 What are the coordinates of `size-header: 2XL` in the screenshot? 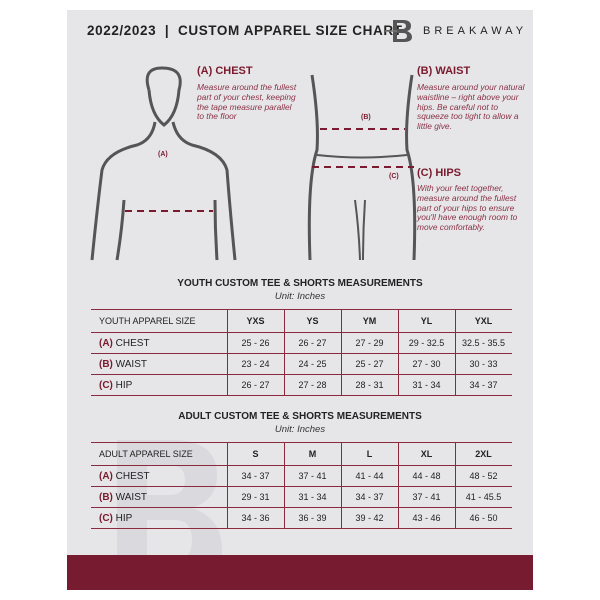 It's located at (483, 454).